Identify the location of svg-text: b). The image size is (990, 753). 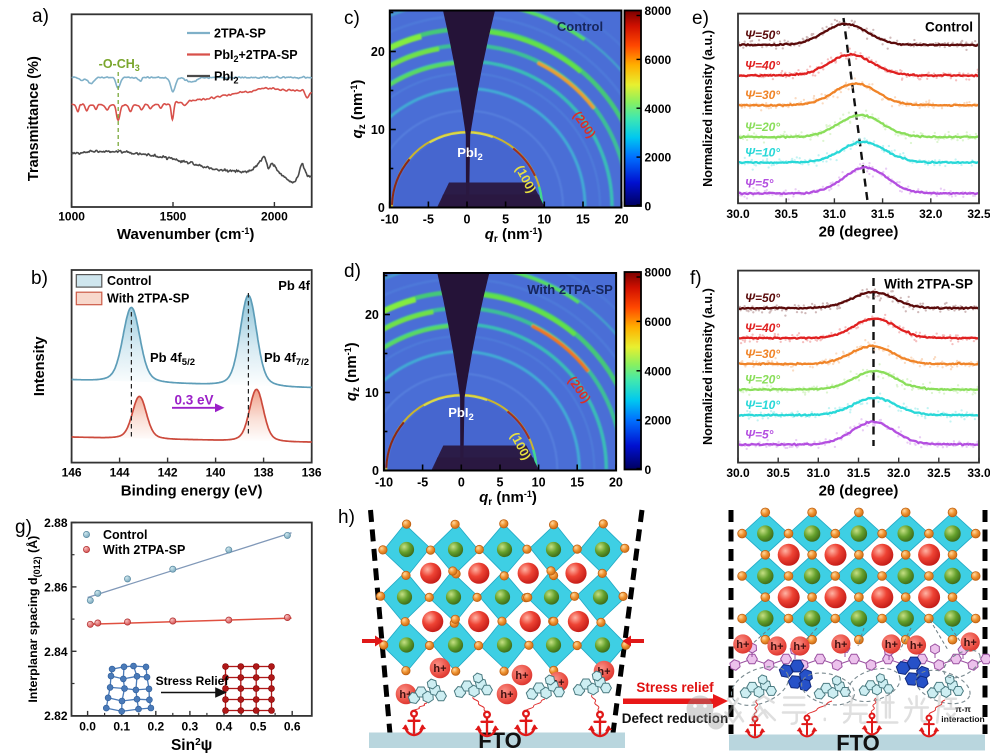
(39, 278).